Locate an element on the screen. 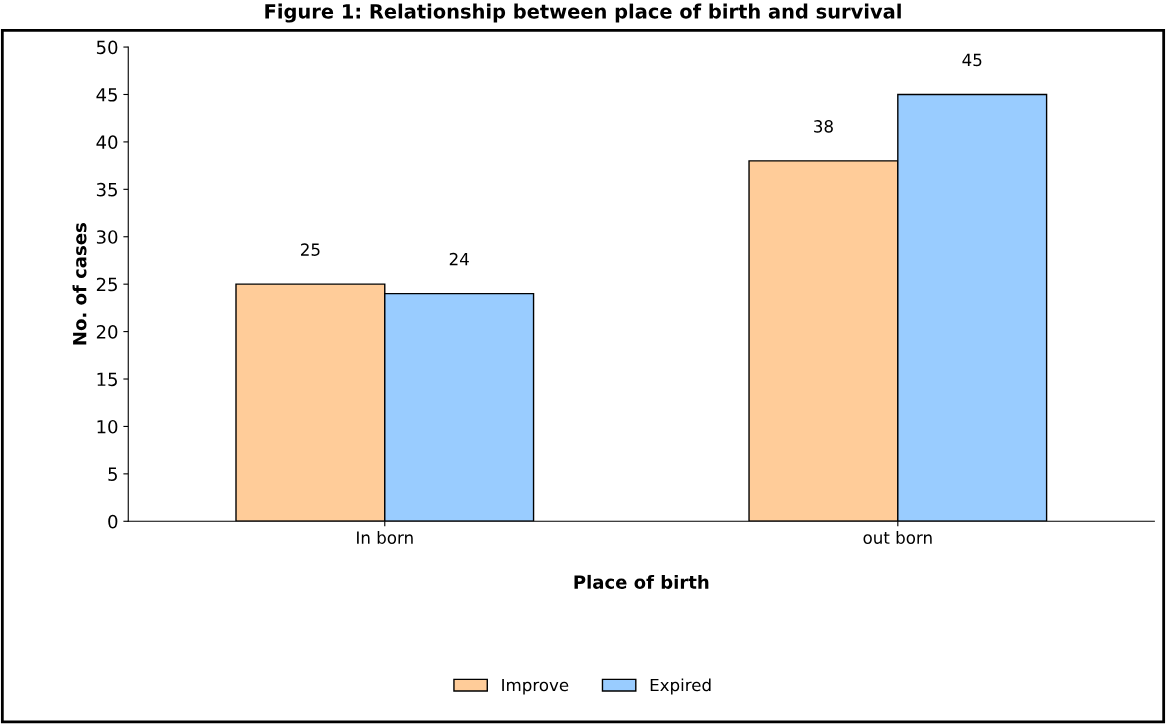  y-tick-label: 30 is located at coordinates (107, 237).